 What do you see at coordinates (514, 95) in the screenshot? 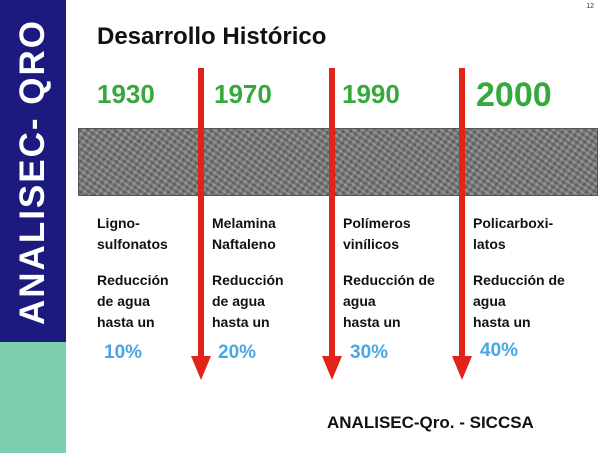
I see `year-2000: 2000` at bounding box center [514, 95].